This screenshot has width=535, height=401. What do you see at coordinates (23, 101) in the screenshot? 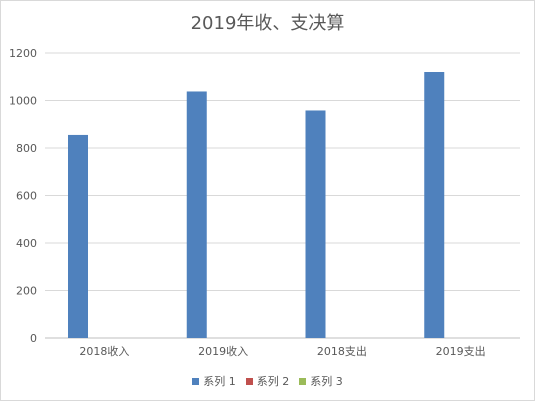
I see `y-tick-label: 1000` at bounding box center [23, 101].